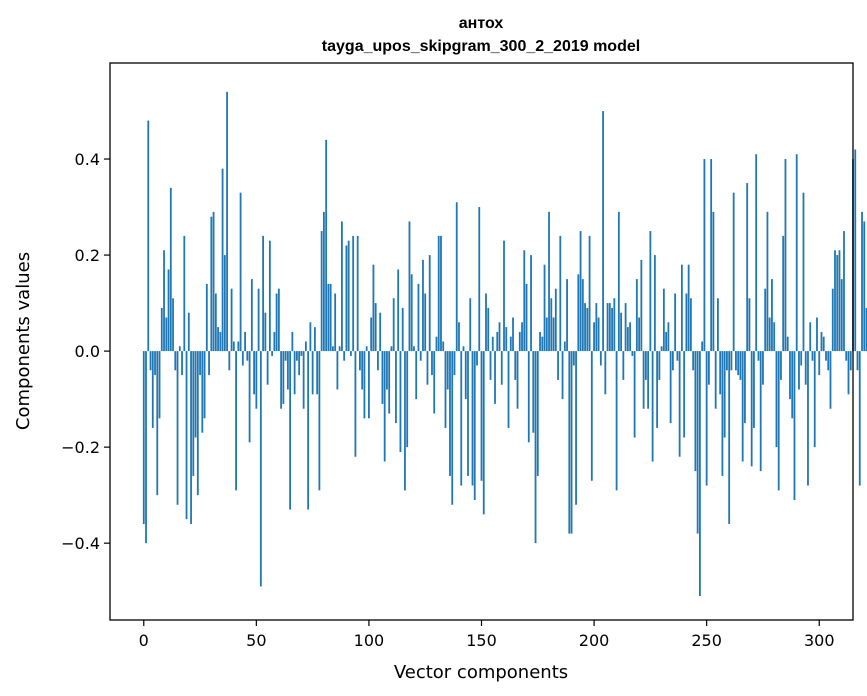 Image resolution: width=867 pixels, height=696 pixels. I want to click on x-tick-label: 50, so click(256, 640).